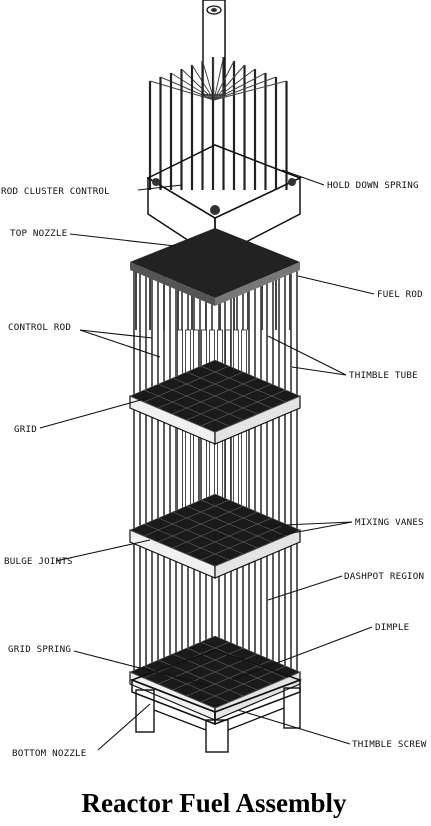 The image size is (431, 826). Describe the element at coordinates (400, 294) in the screenshot. I see `label-fuel-rod: FUEL ROD` at that location.